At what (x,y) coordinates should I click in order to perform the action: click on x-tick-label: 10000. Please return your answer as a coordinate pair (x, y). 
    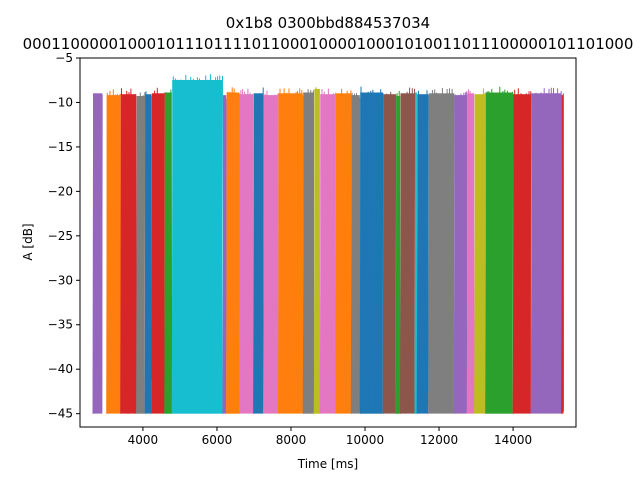
    Looking at the image, I should click on (365, 440).